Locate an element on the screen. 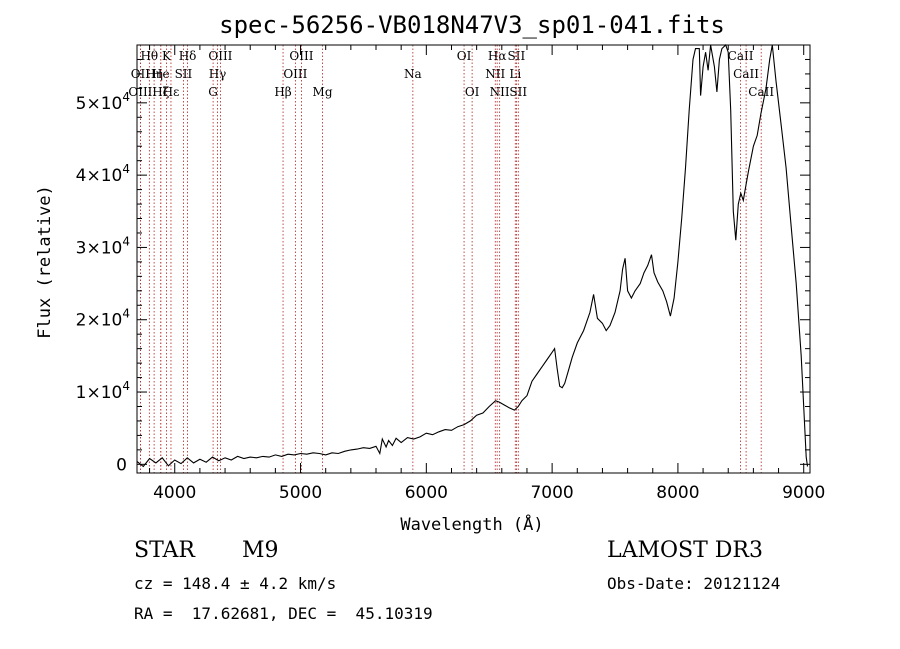 The height and width of the screenshot is (649, 900). spectral-line-label: Hδ is located at coordinates (188, 56).